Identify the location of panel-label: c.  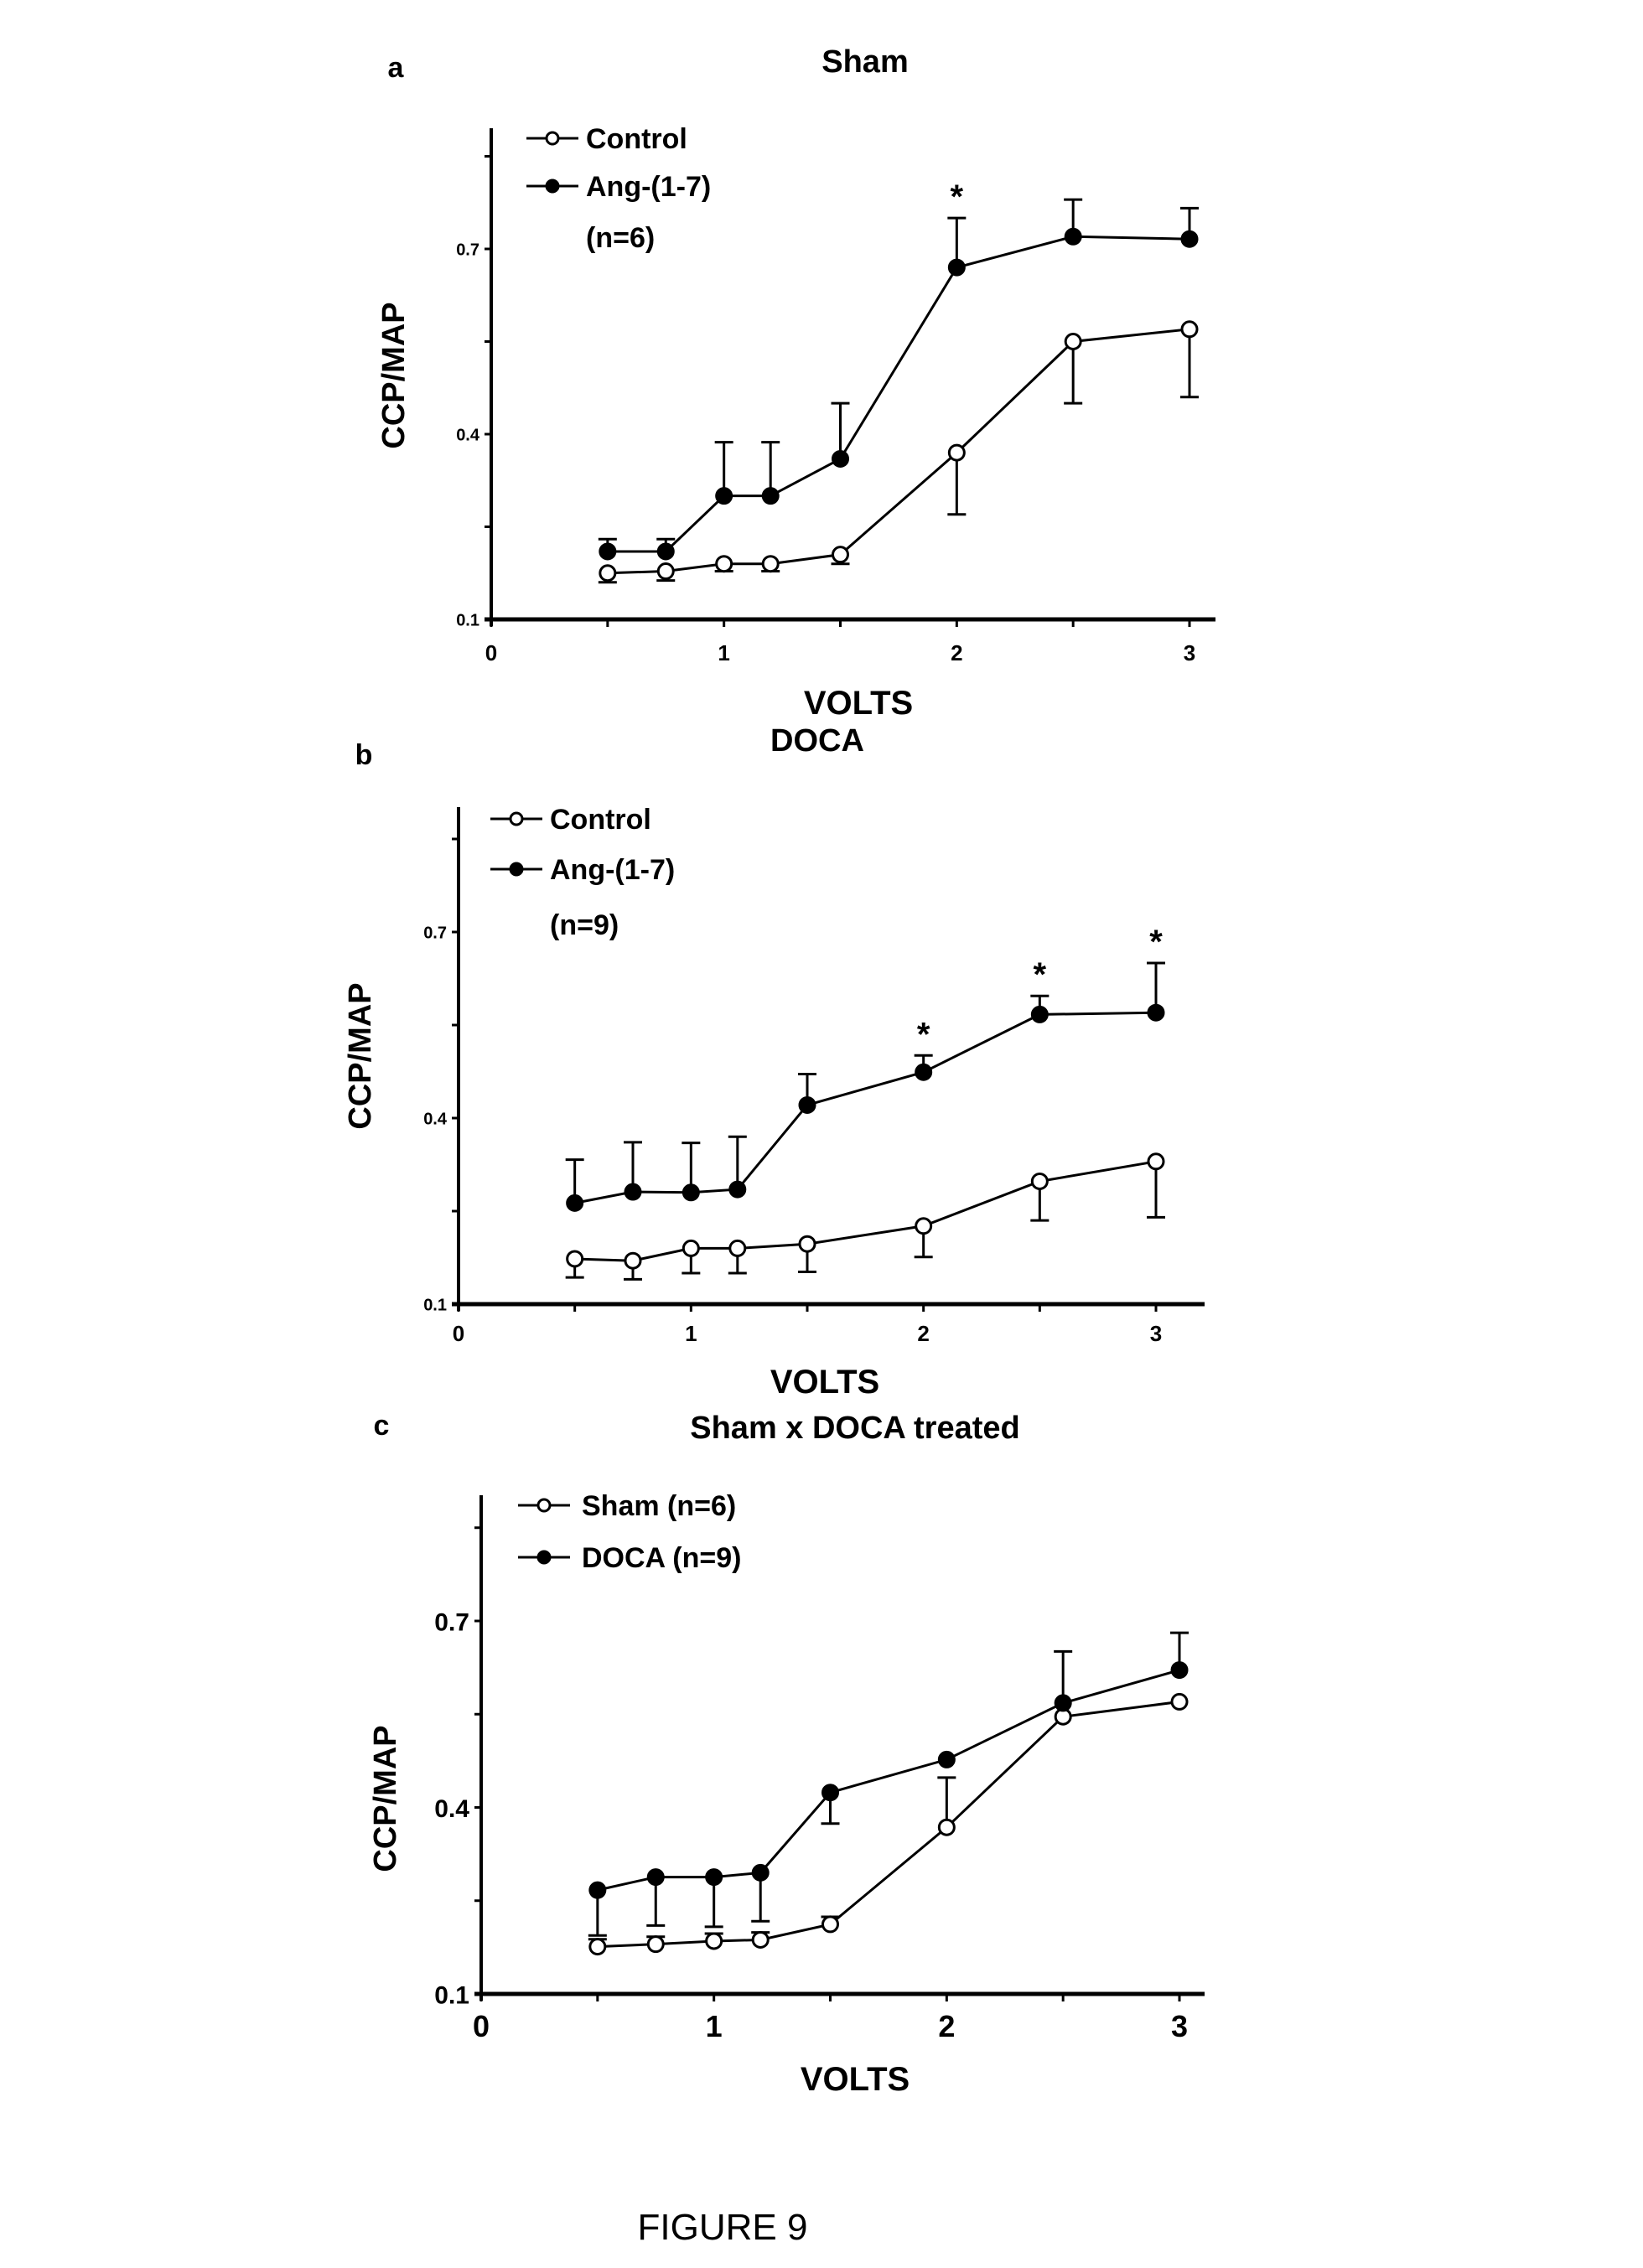
(382, 1426).